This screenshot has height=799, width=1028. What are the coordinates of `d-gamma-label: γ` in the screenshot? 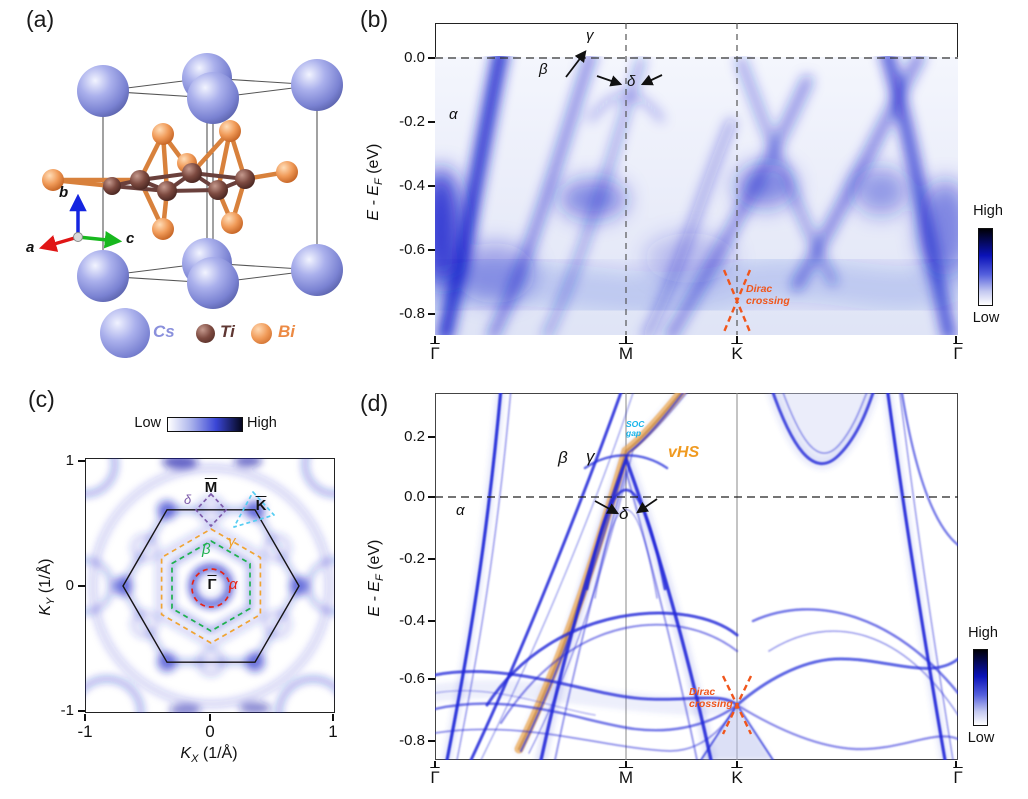 It's located at (590, 456).